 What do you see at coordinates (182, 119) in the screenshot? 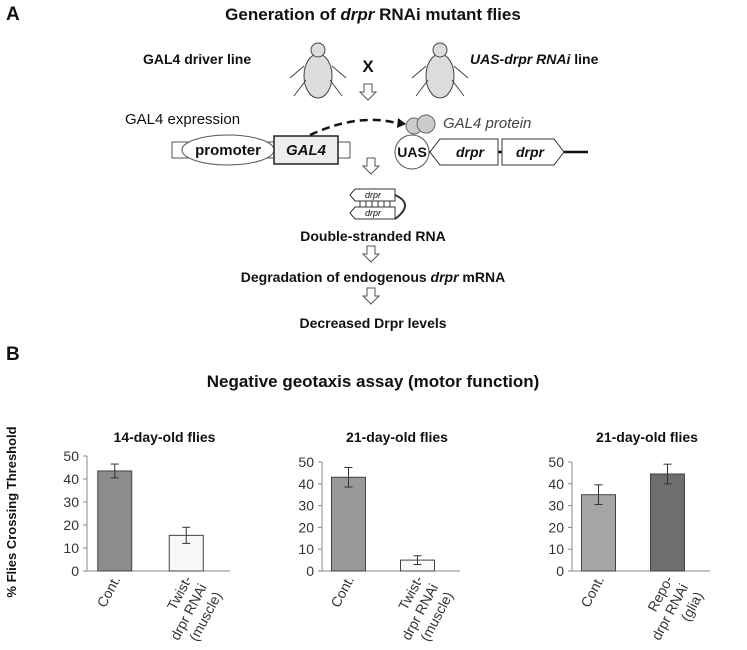
I see `gal4-expression: GAL4 expression` at bounding box center [182, 119].